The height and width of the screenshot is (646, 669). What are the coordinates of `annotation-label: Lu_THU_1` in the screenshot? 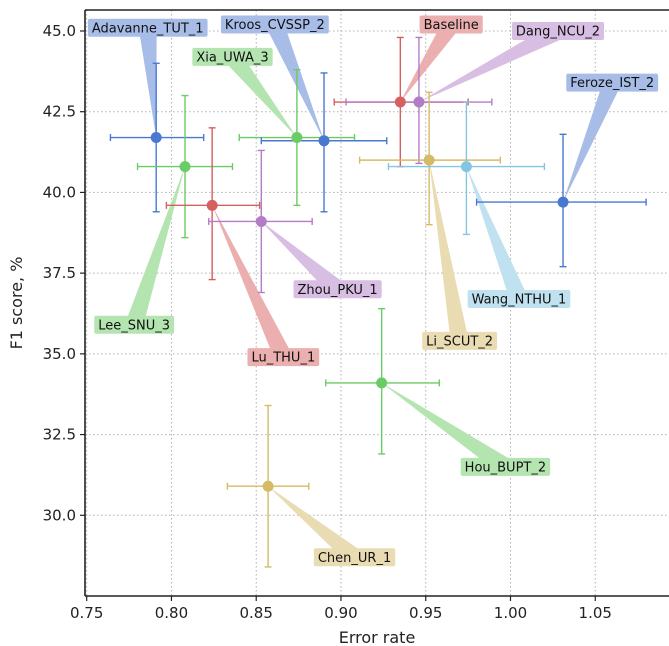 It's located at (283, 358).